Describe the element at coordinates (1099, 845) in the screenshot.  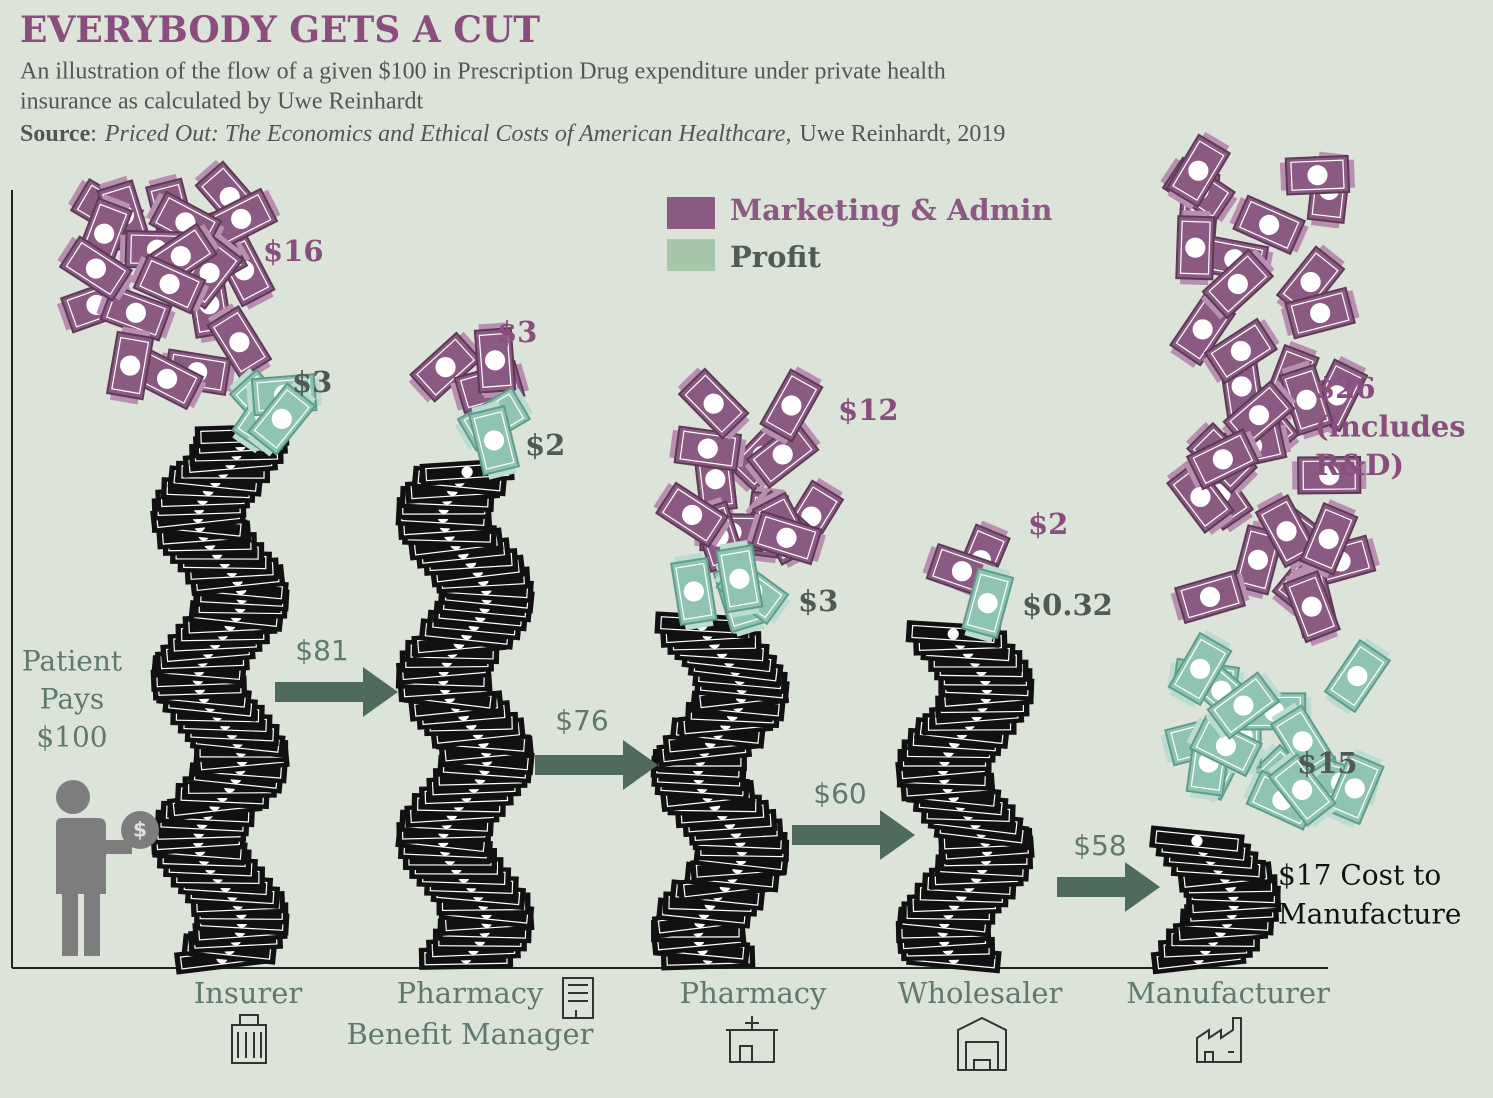
I see `transfer-amount: $58` at that location.